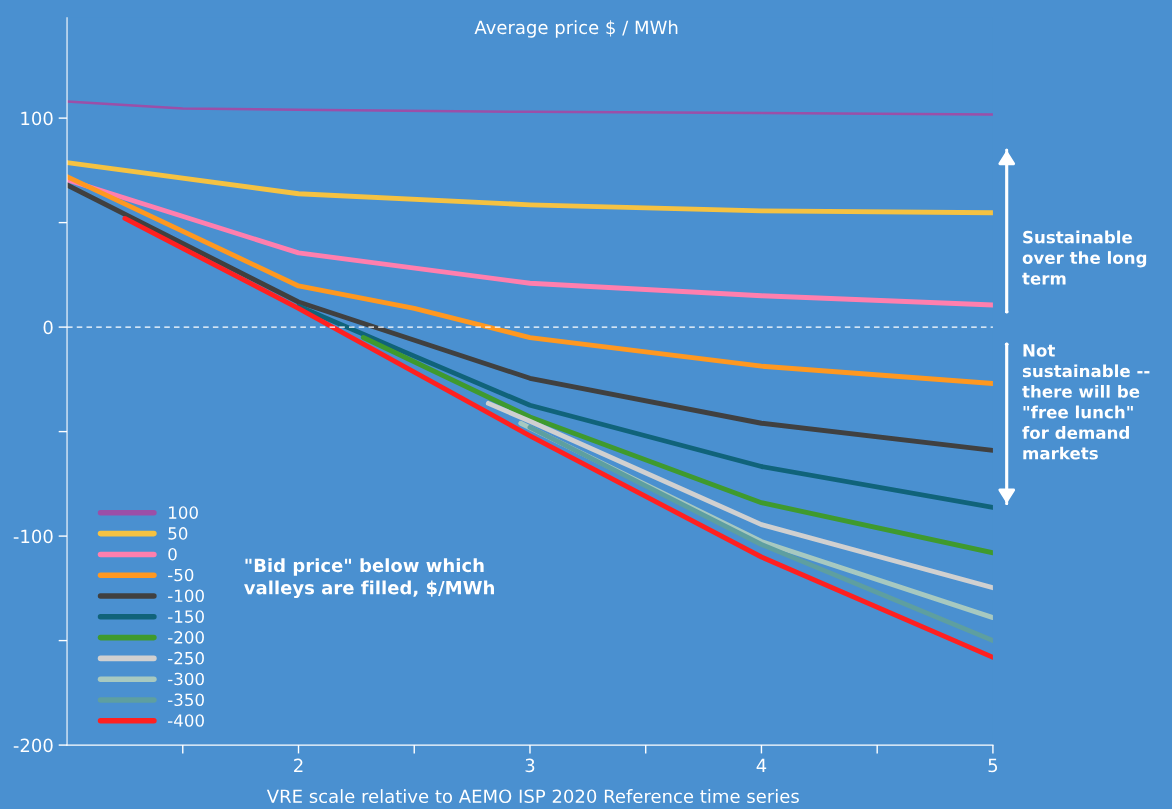 The image size is (1172, 809). I want to click on legend-label: -250, so click(186, 658).